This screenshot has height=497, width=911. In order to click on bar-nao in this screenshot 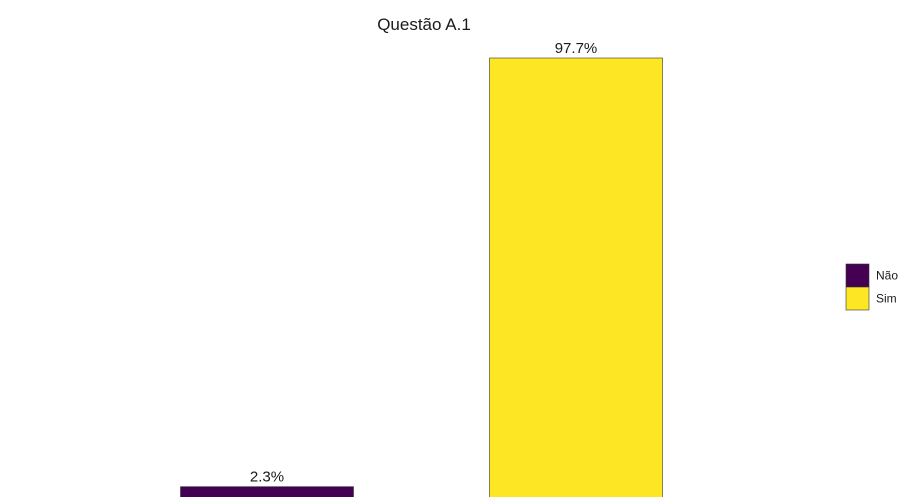, I will do `click(267, 491)`.